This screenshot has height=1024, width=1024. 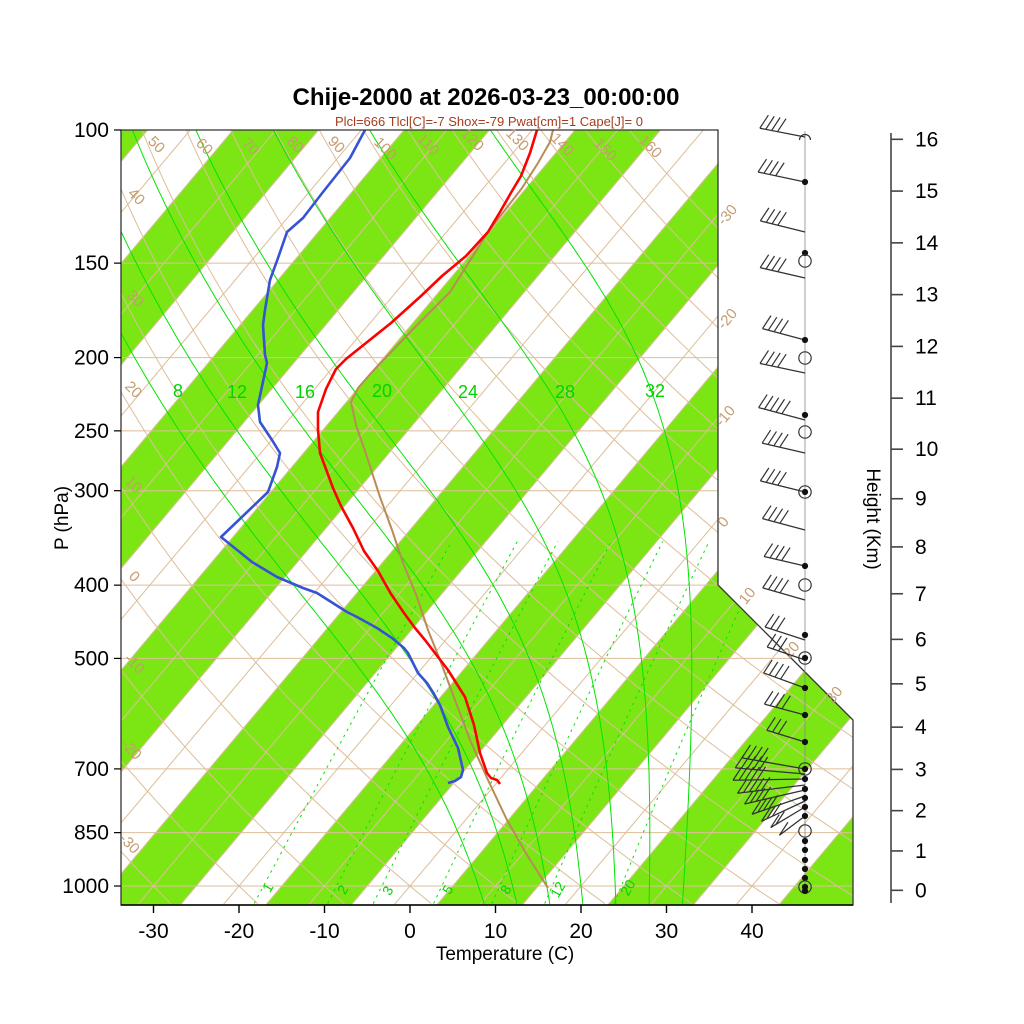 What do you see at coordinates (153, 931) in the screenshot?
I see `svg-text: -30` at bounding box center [153, 931].